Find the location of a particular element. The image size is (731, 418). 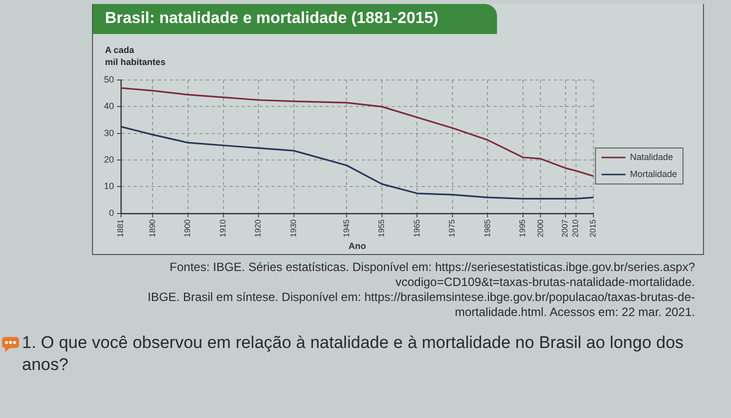

x-tick-label: 1995 is located at coordinates (523, 228).